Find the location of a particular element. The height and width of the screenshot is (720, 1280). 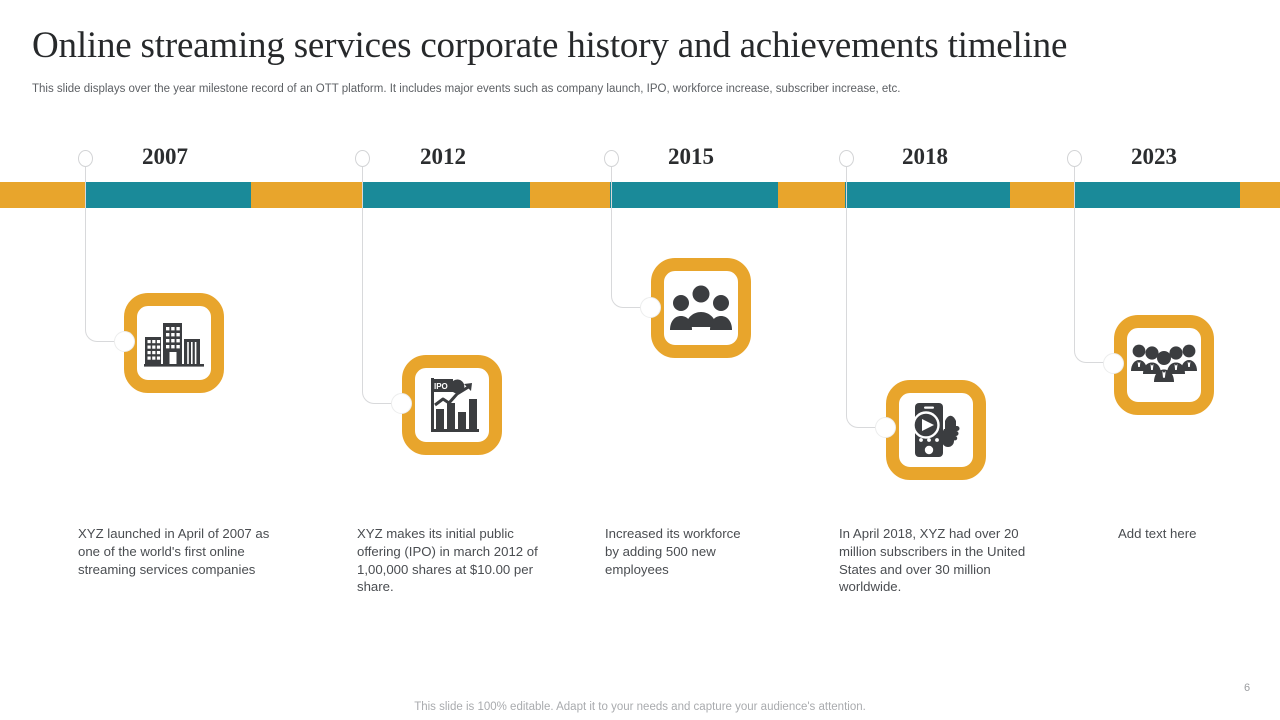

year-label-2012: 2012 is located at coordinates (443, 156).